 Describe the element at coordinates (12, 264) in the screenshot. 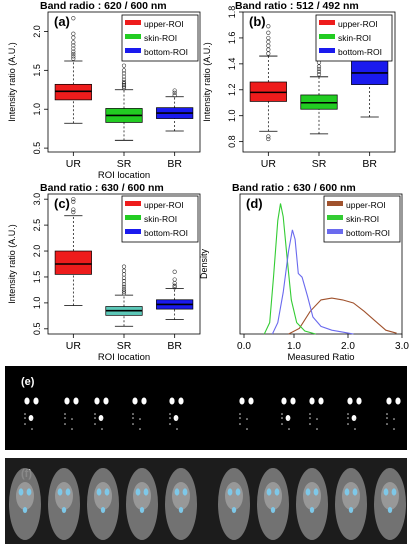

I see `y-axis-label: Intensity ratio (A.U.)` at that location.